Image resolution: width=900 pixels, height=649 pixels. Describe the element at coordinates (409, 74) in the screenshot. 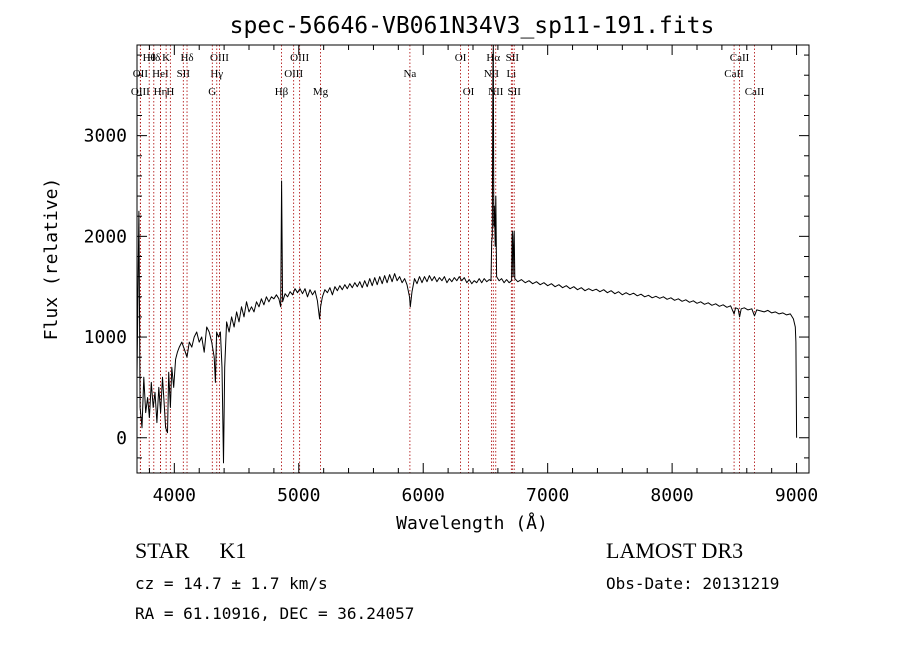

I see `line-label: Na` at that location.